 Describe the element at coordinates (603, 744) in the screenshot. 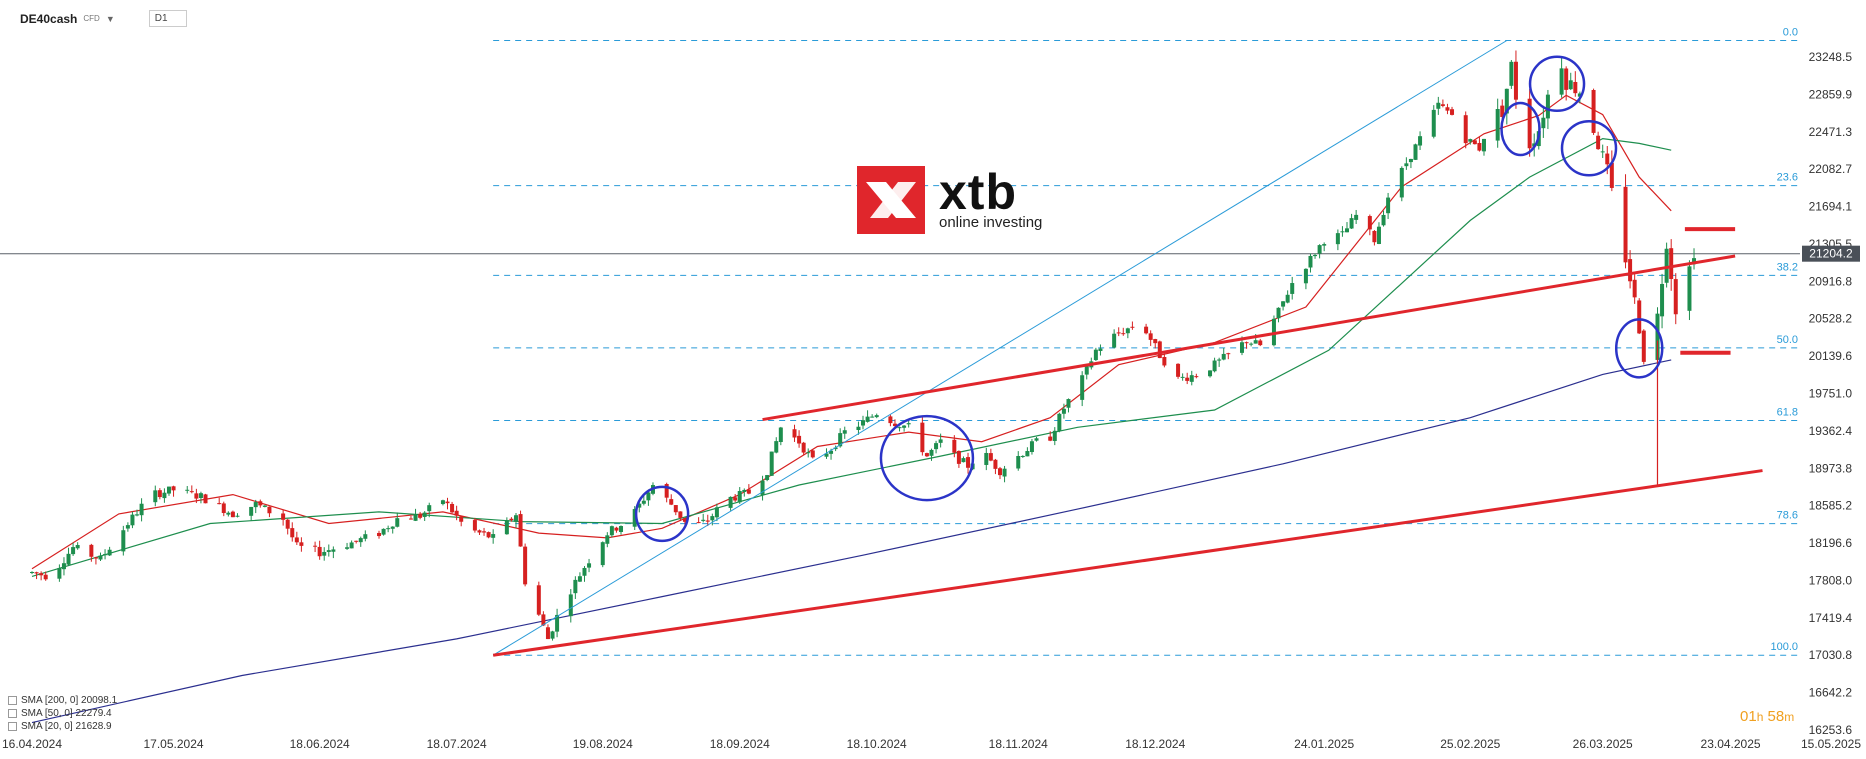

I see `date-tick-label: 19.08.2024` at that location.